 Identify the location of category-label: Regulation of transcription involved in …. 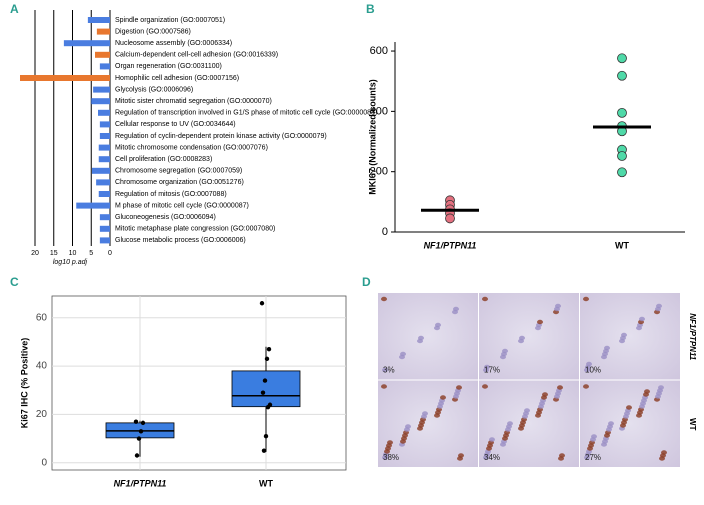
(246, 113).